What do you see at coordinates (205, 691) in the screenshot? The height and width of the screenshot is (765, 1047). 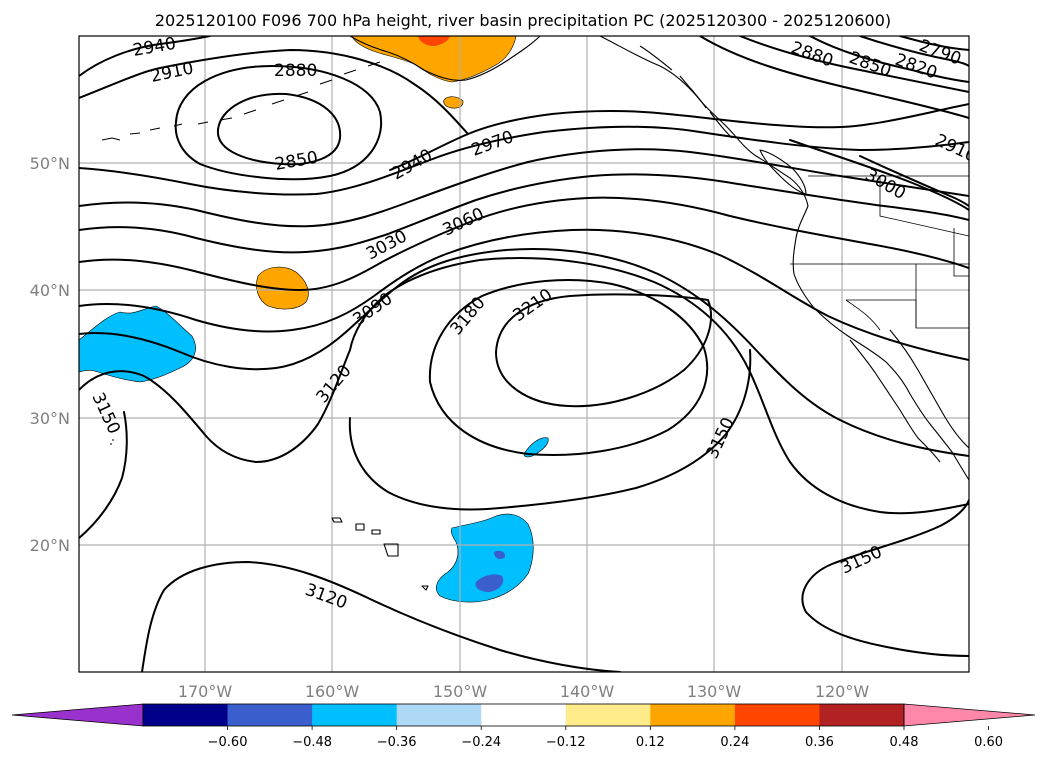 I see `lon-label-170w: 170°W` at bounding box center [205, 691].